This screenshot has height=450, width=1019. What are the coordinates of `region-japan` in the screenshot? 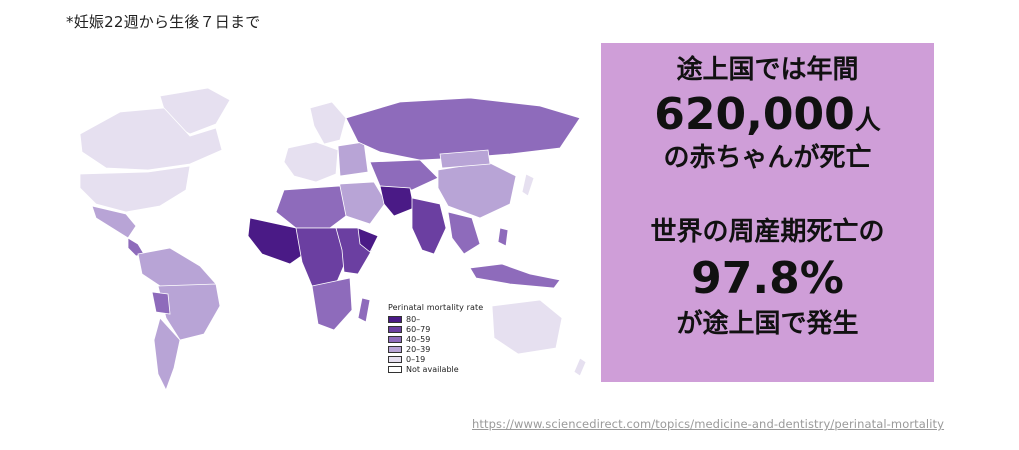 It's located at (528, 185).